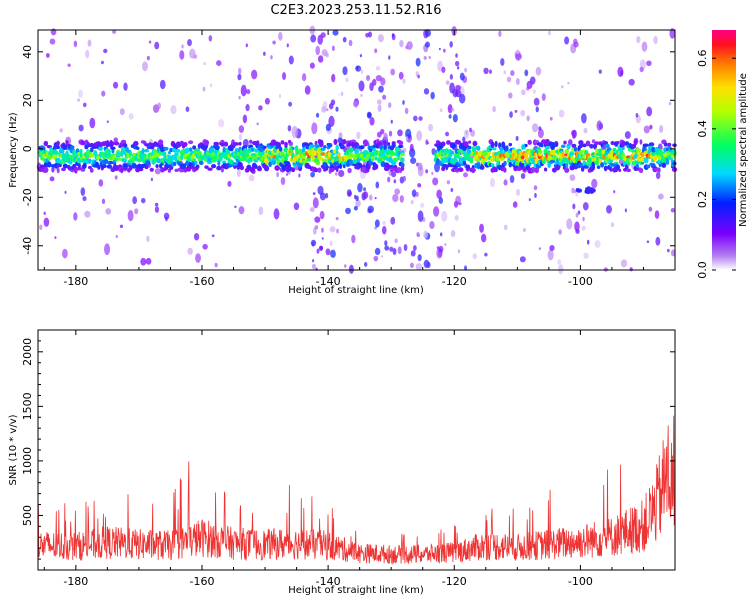 Image resolution: width=750 pixels, height=600 pixels. What do you see at coordinates (580, 581) in the screenshot?
I see `snr-x-tick-label: -100` at bounding box center [580, 581].